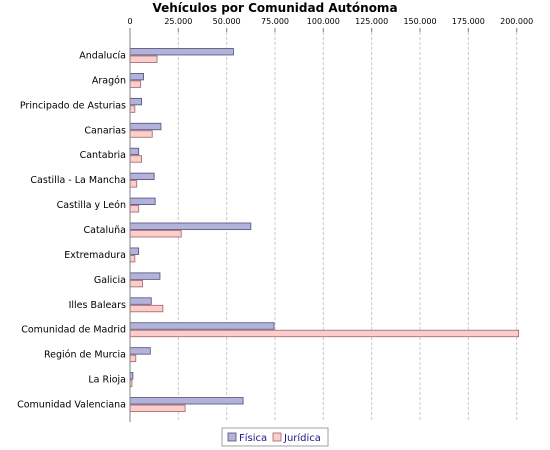 The height and width of the screenshot is (450, 550). I want to click on category-label: Comunidad de Madrid, so click(73, 330).